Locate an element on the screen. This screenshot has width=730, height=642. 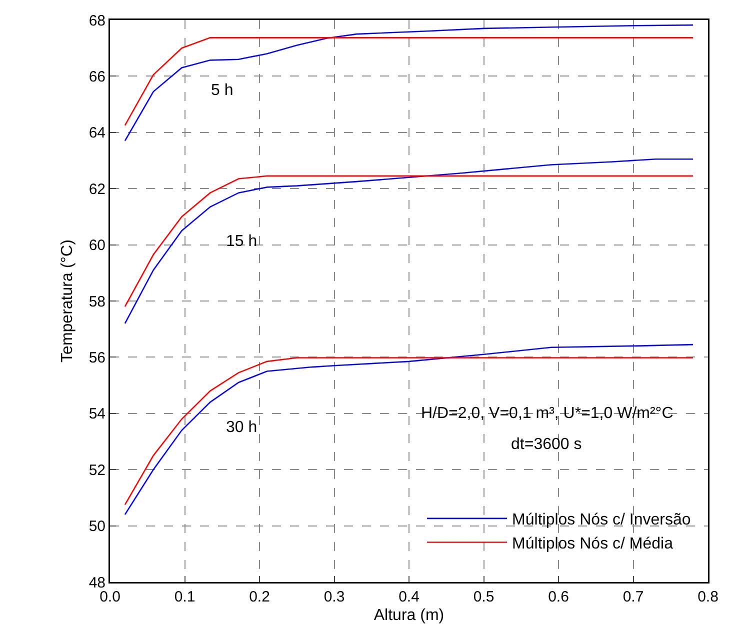
x-tick-label: 0.2 is located at coordinates (259, 597).